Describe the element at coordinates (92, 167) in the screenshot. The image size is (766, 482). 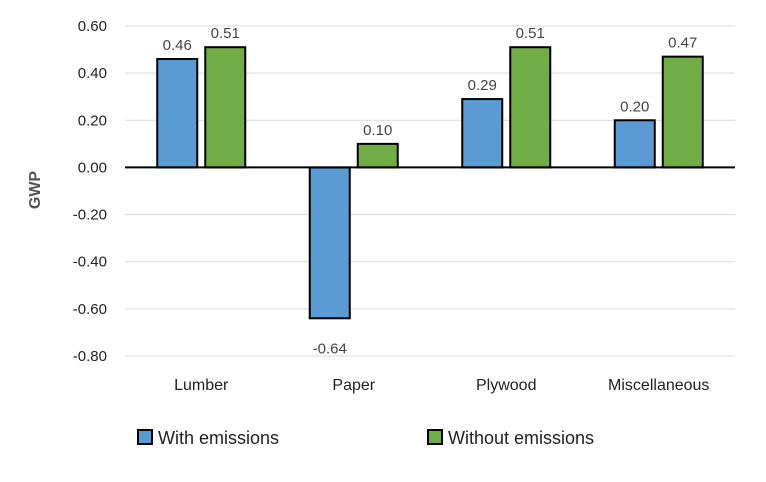
I see `y-tick-label: 0.00` at that location.